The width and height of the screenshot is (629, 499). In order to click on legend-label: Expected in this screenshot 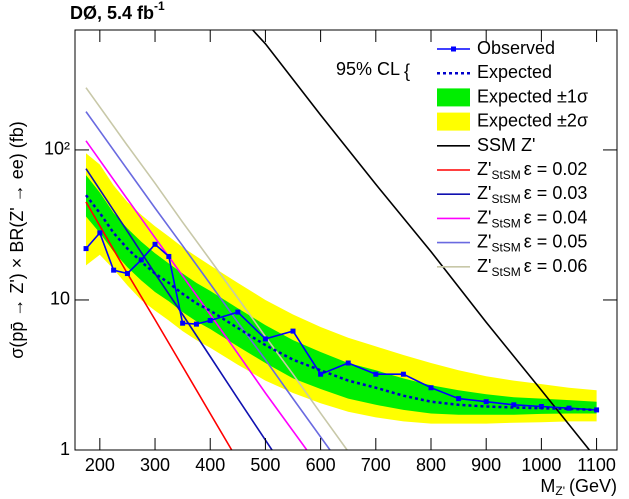, I will do `click(514, 72)`.